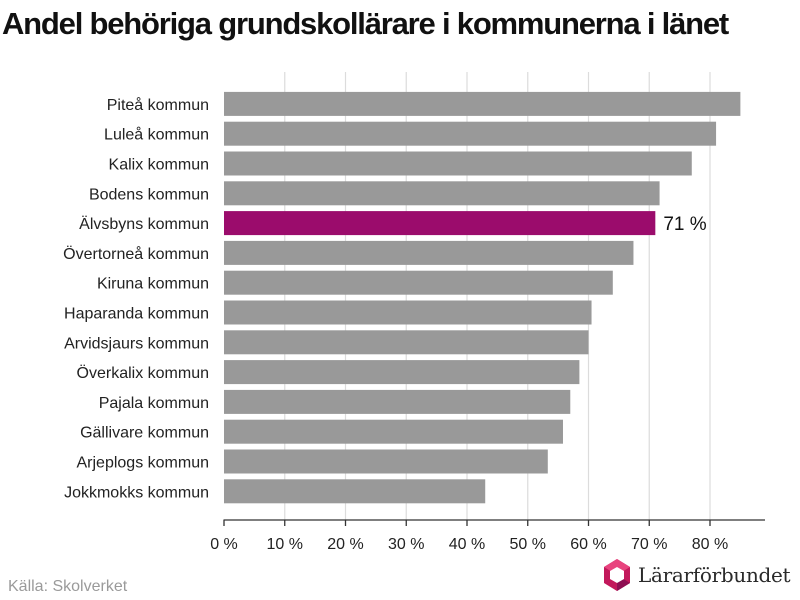 The height and width of the screenshot is (600, 800). Describe the element at coordinates (158, 105) in the screenshot. I see `category-label: Piteå kommun` at that location.